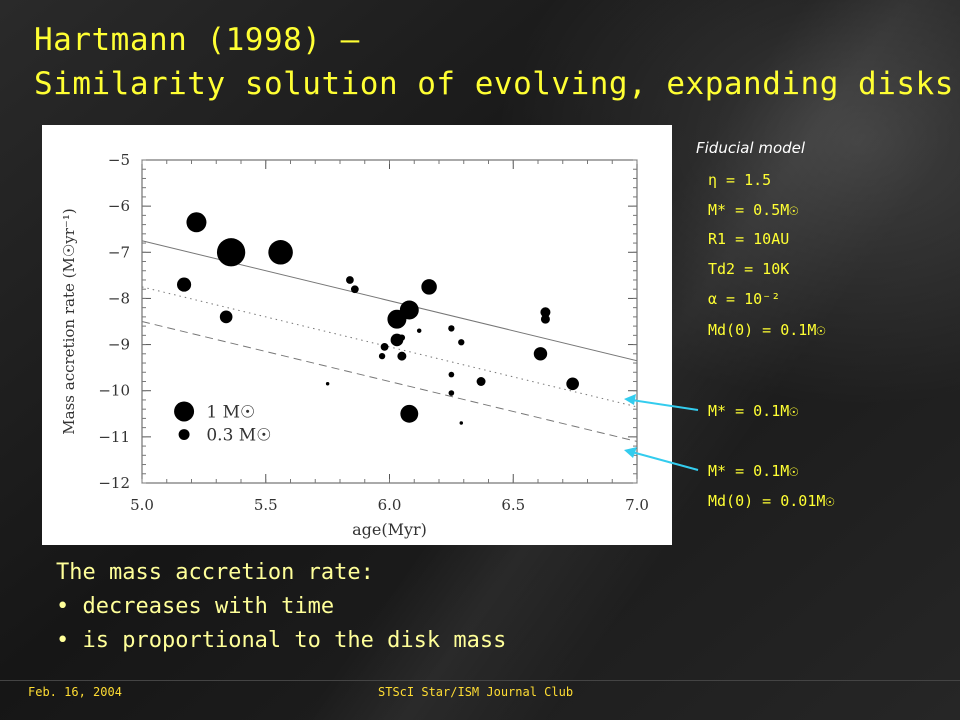  What do you see at coordinates (390, 505) in the screenshot?
I see `x-tick-label: 6.0` at bounding box center [390, 505].